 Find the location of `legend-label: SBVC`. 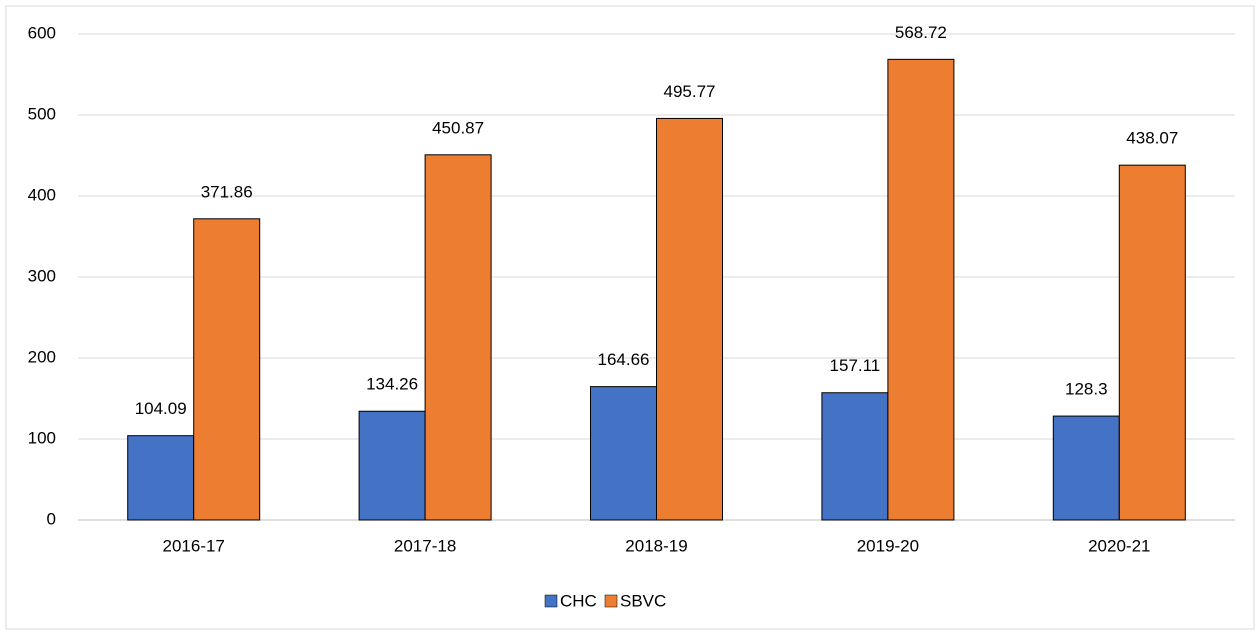

legend-label: SBVC is located at coordinates (643, 600).